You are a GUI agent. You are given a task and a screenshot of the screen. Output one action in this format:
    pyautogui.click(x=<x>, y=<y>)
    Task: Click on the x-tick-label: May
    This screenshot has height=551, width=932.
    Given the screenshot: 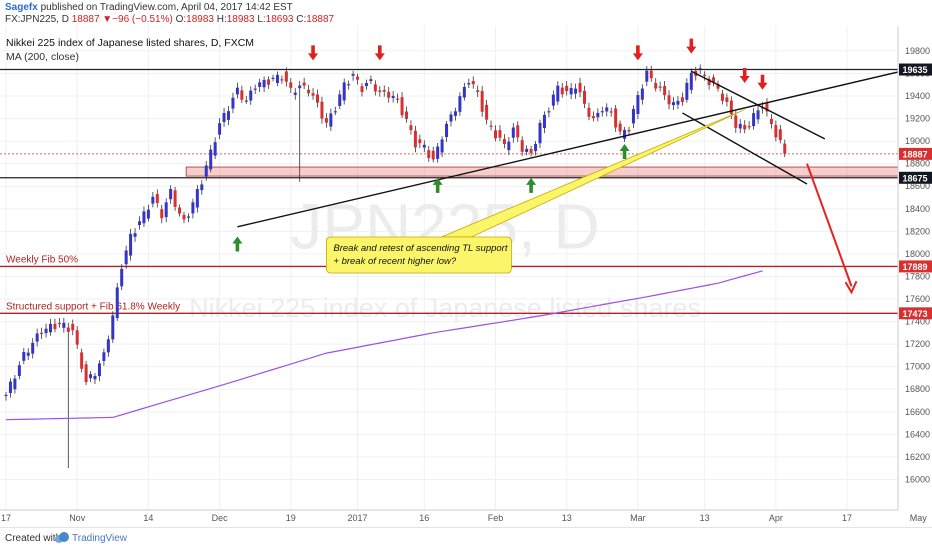 What is the action you would take?
    pyautogui.click(x=919, y=518)
    